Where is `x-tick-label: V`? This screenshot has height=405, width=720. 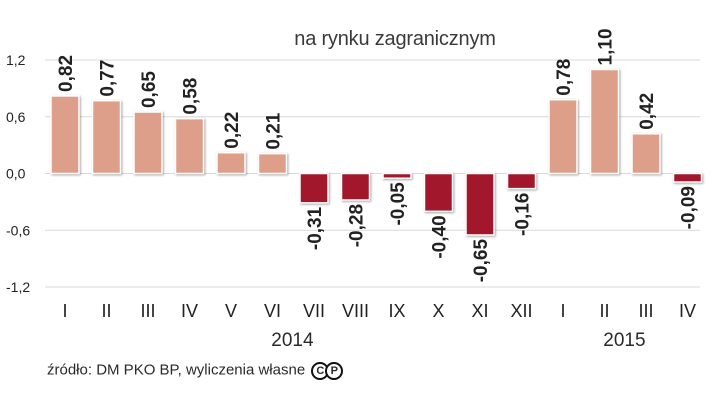 x-tick-label: V is located at coordinates (231, 311).